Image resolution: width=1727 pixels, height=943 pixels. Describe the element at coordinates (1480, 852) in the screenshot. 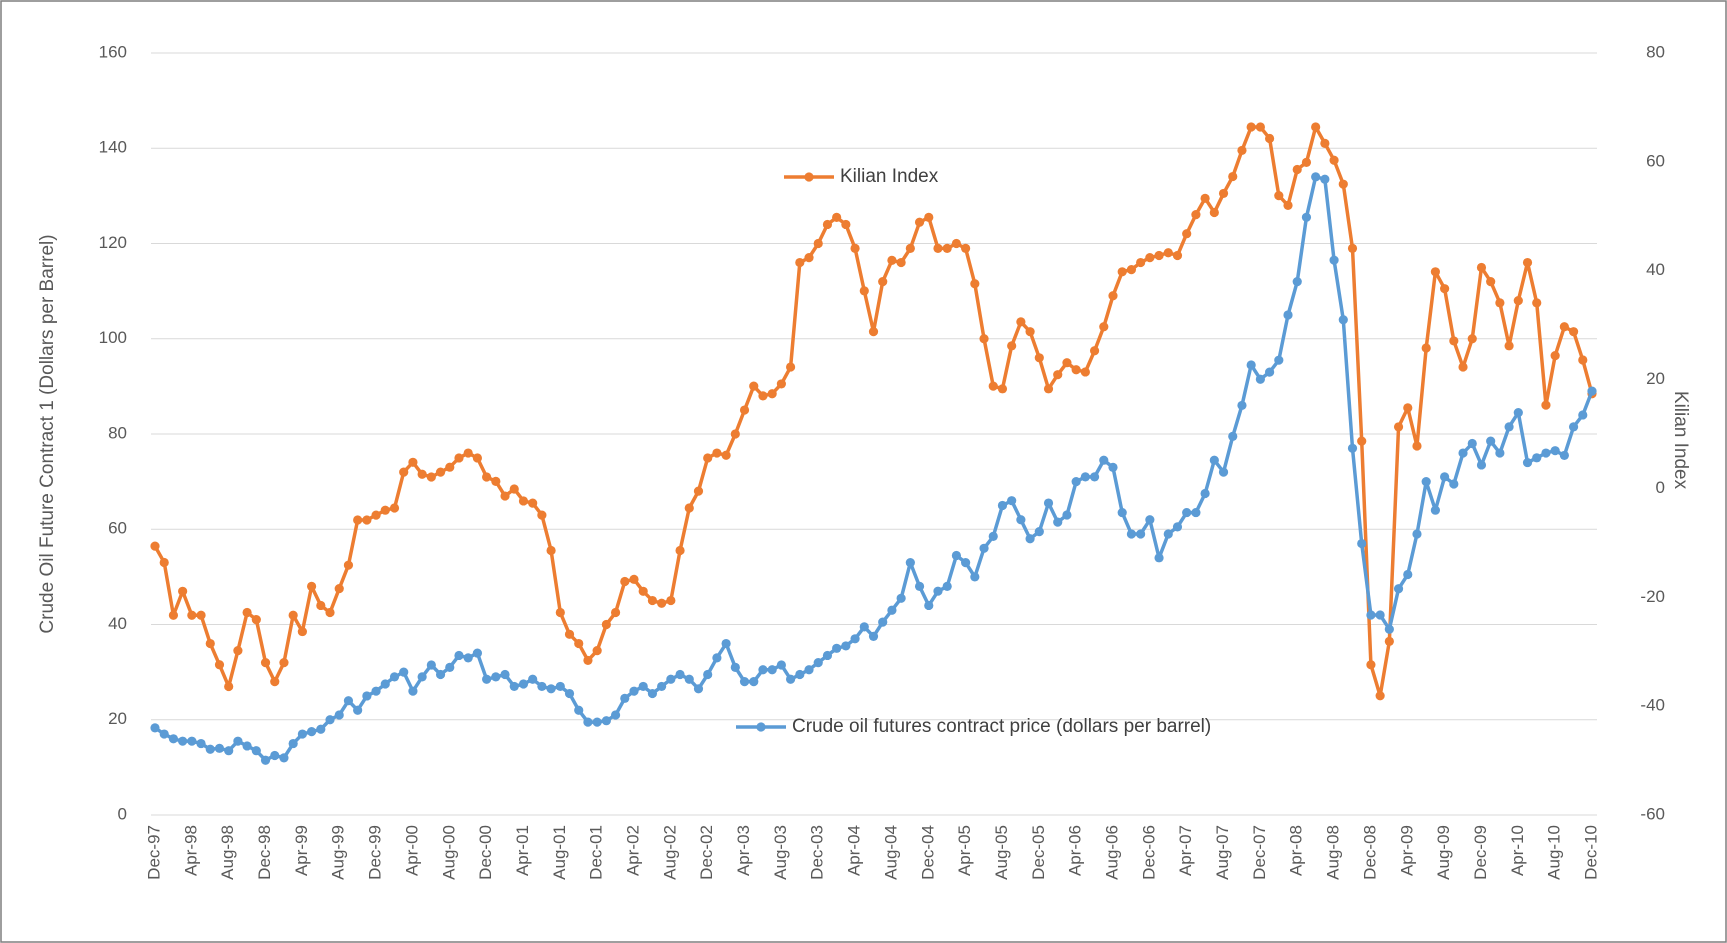

I see `x-tick-label: Dec-09` at that location.